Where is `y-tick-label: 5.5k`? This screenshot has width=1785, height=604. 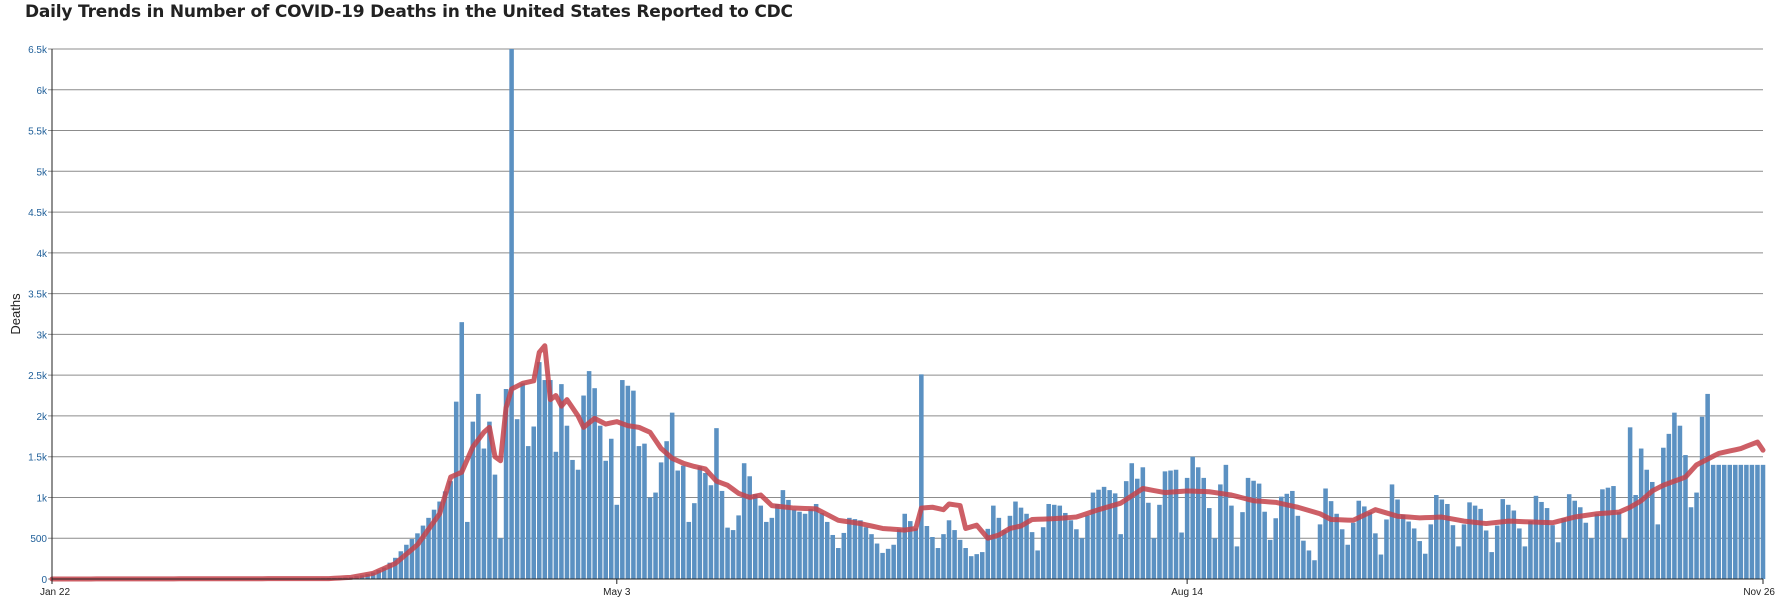 y-tick-label: 5.5k is located at coordinates (38, 132).